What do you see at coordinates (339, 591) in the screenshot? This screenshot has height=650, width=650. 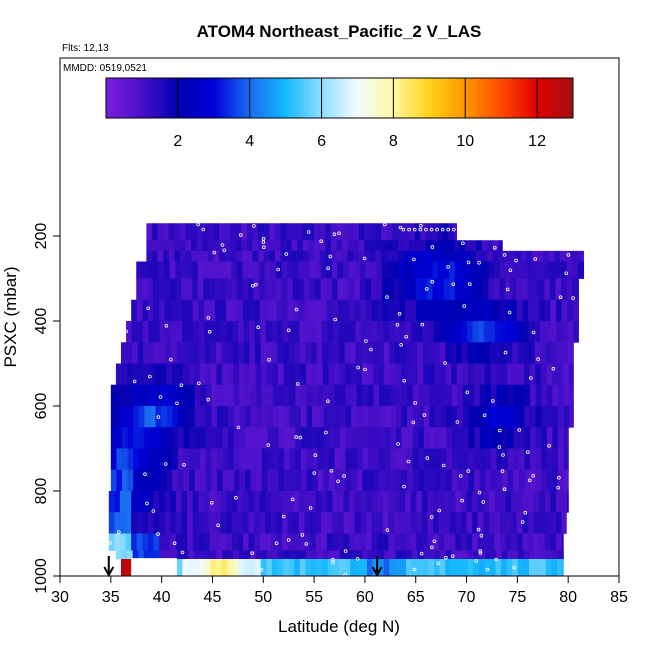 I see `x-axis: 30 35 40 45 50 55 60 65 70 75 80 85` at bounding box center [339, 591].